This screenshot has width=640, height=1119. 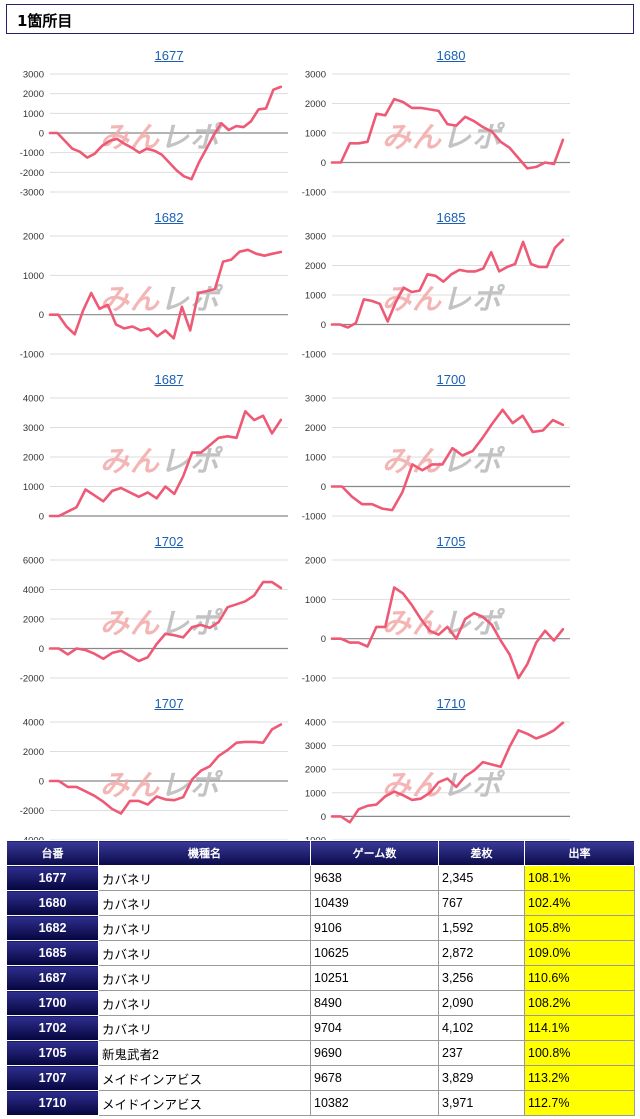 What do you see at coordinates (320, 19) in the screenshot?
I see `section-header: 1箇所目` at bounding box center [320, 19].